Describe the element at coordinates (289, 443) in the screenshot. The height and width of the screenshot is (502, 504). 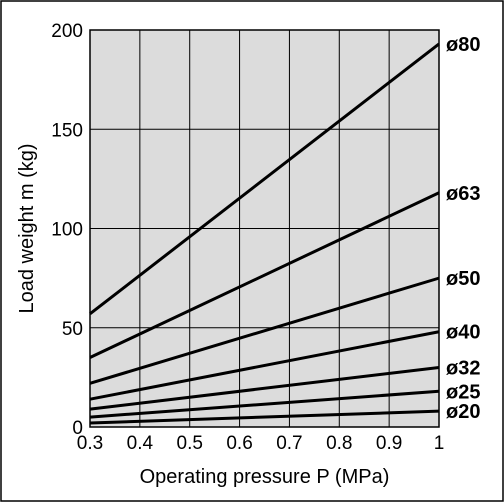
I see `x-tick-label: 0.7` at that location.